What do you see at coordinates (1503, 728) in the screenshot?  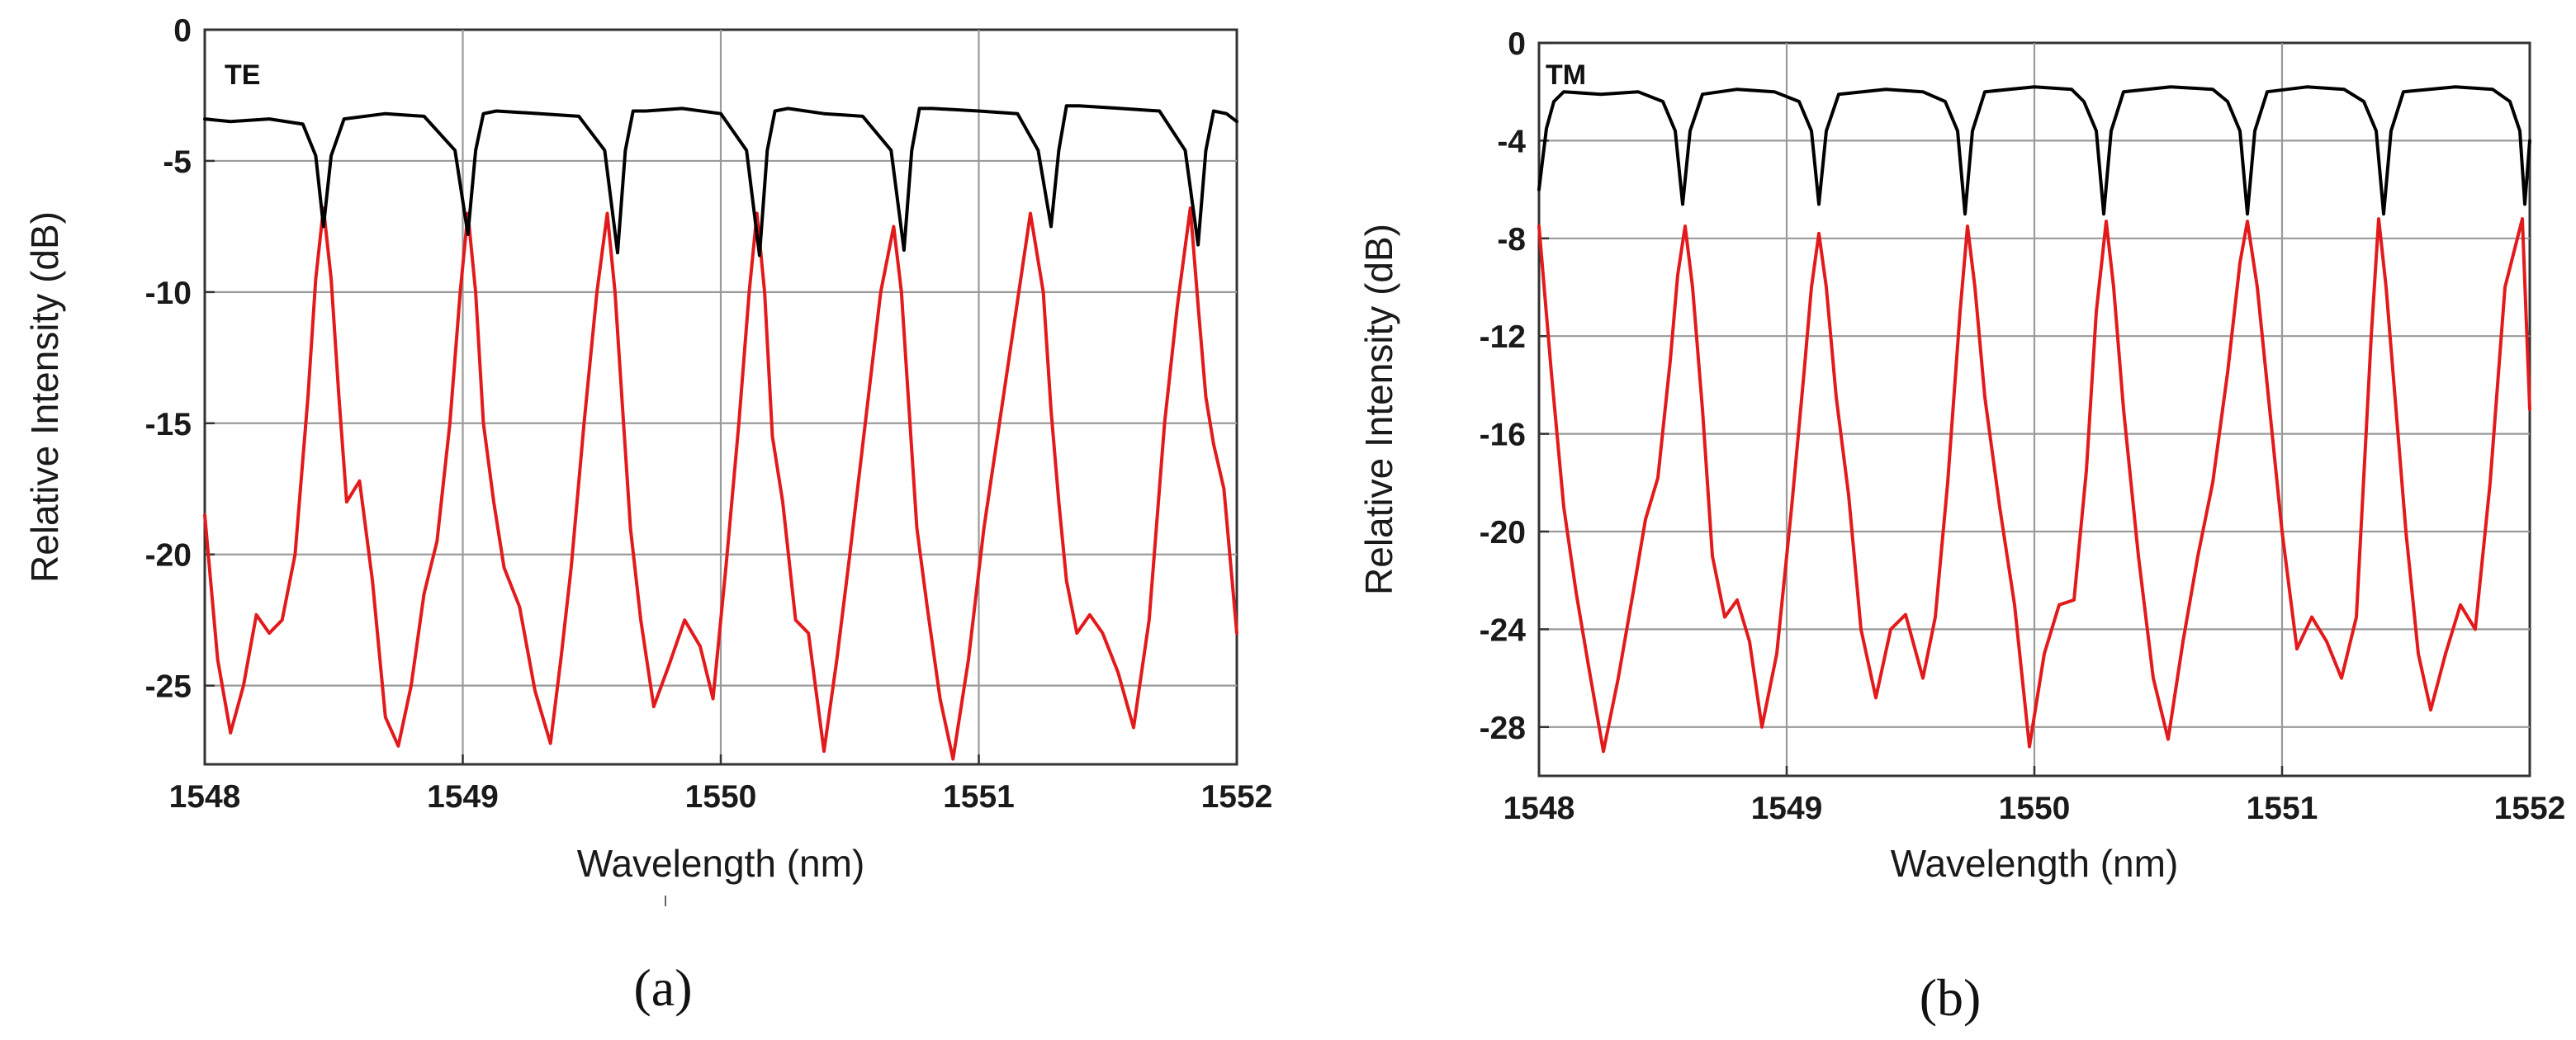 I see `y-tick-label: -28` at bounding box center [1503, 728].